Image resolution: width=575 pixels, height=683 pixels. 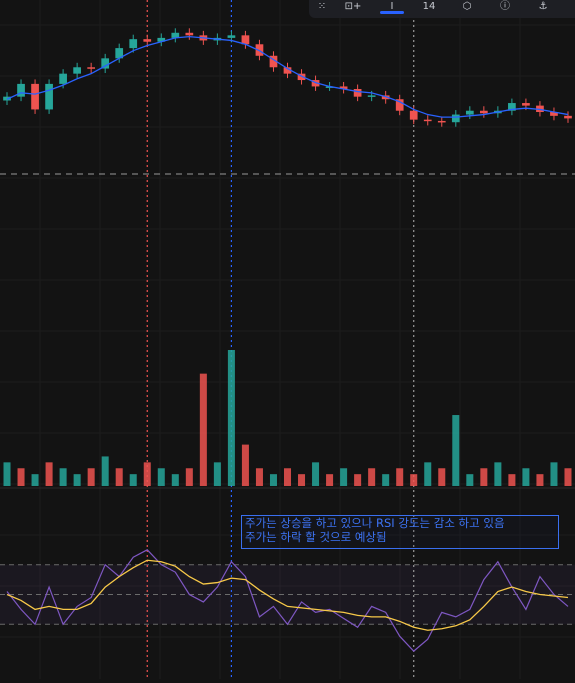 I want to click on hexagon-icon: ⬡, so click(x=467, y=6).